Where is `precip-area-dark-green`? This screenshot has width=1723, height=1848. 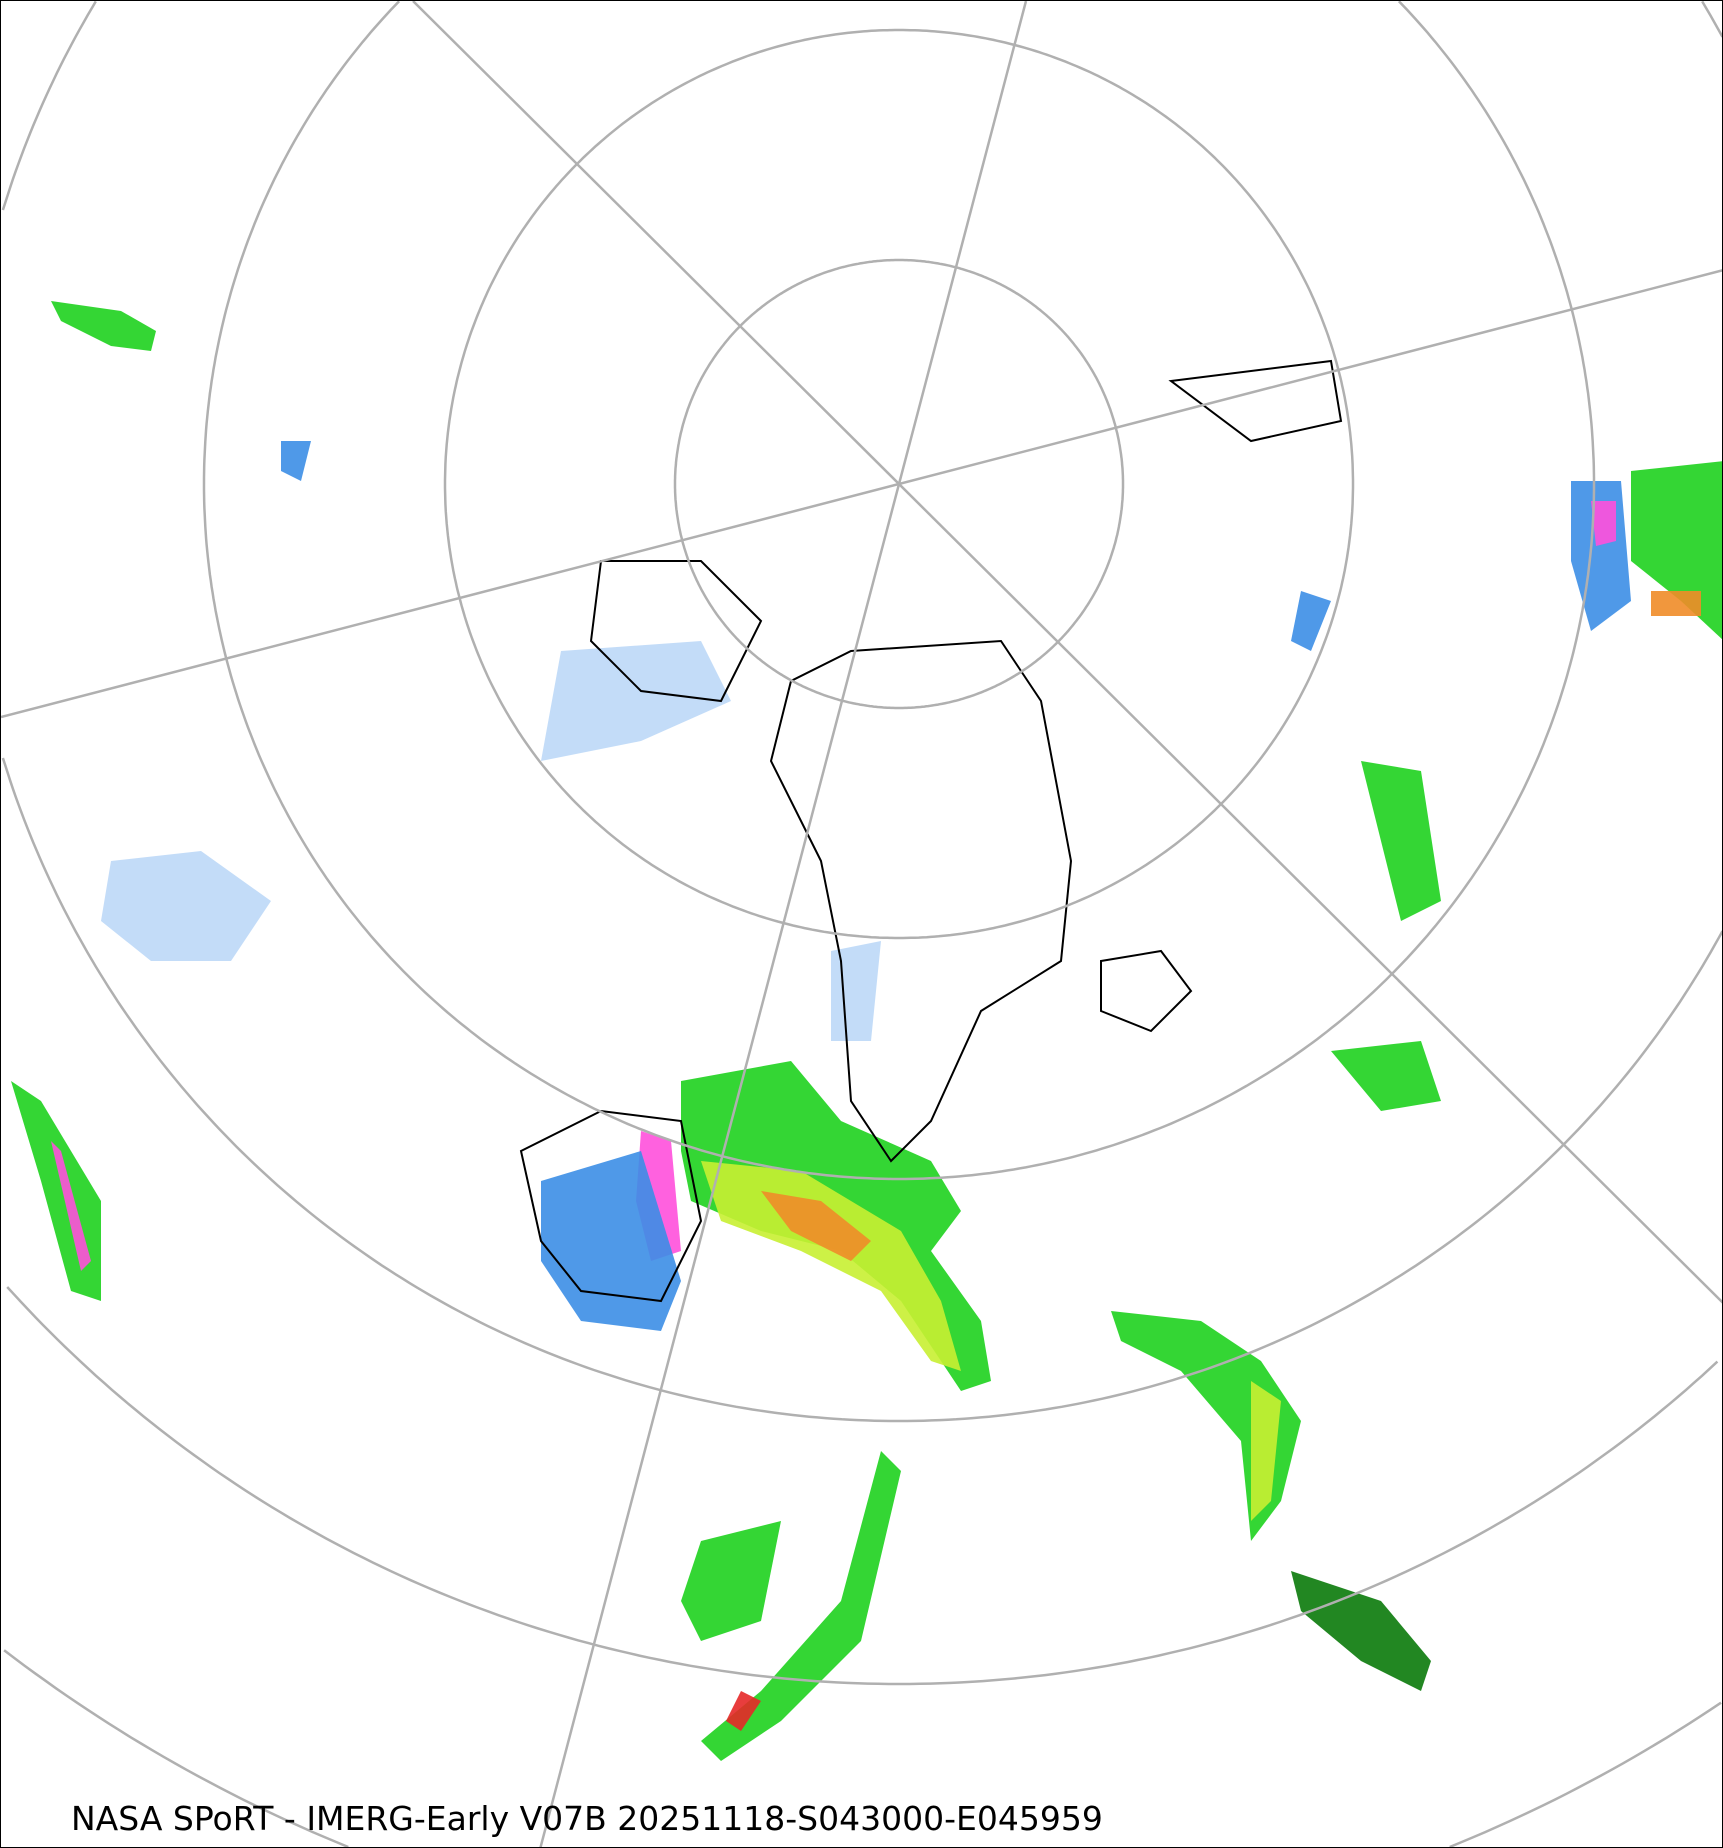
precip-area-dark-green is located at coordinates (1361, 1631).